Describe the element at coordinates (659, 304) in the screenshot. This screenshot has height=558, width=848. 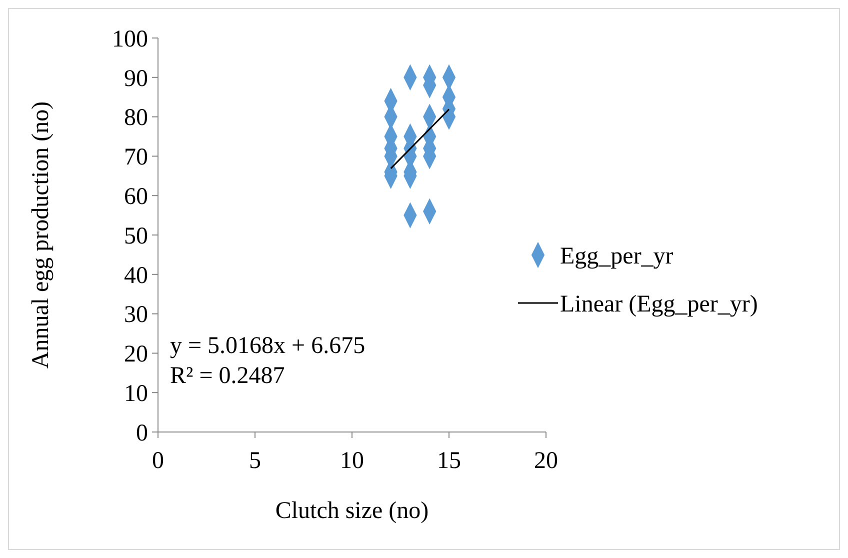
I see `legend-label: Linear (Egg_per_yr)` at that location.